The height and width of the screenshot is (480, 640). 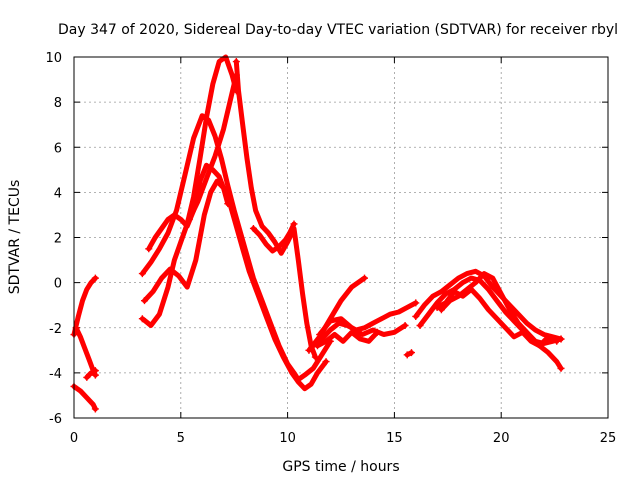 I want to click on x-tick-label: 10, so click(x=287, y=438).